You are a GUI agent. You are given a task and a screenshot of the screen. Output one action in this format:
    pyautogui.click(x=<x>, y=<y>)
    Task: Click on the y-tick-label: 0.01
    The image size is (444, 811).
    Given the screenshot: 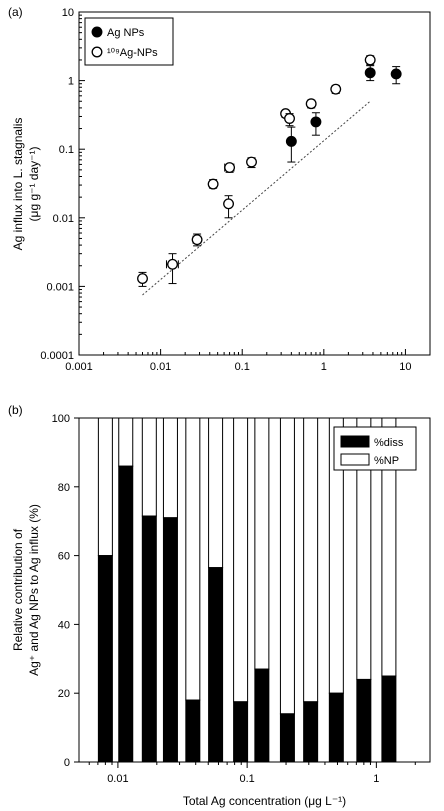 What is the action you would take?
    pyautogui.click(x=63, y=219)
    